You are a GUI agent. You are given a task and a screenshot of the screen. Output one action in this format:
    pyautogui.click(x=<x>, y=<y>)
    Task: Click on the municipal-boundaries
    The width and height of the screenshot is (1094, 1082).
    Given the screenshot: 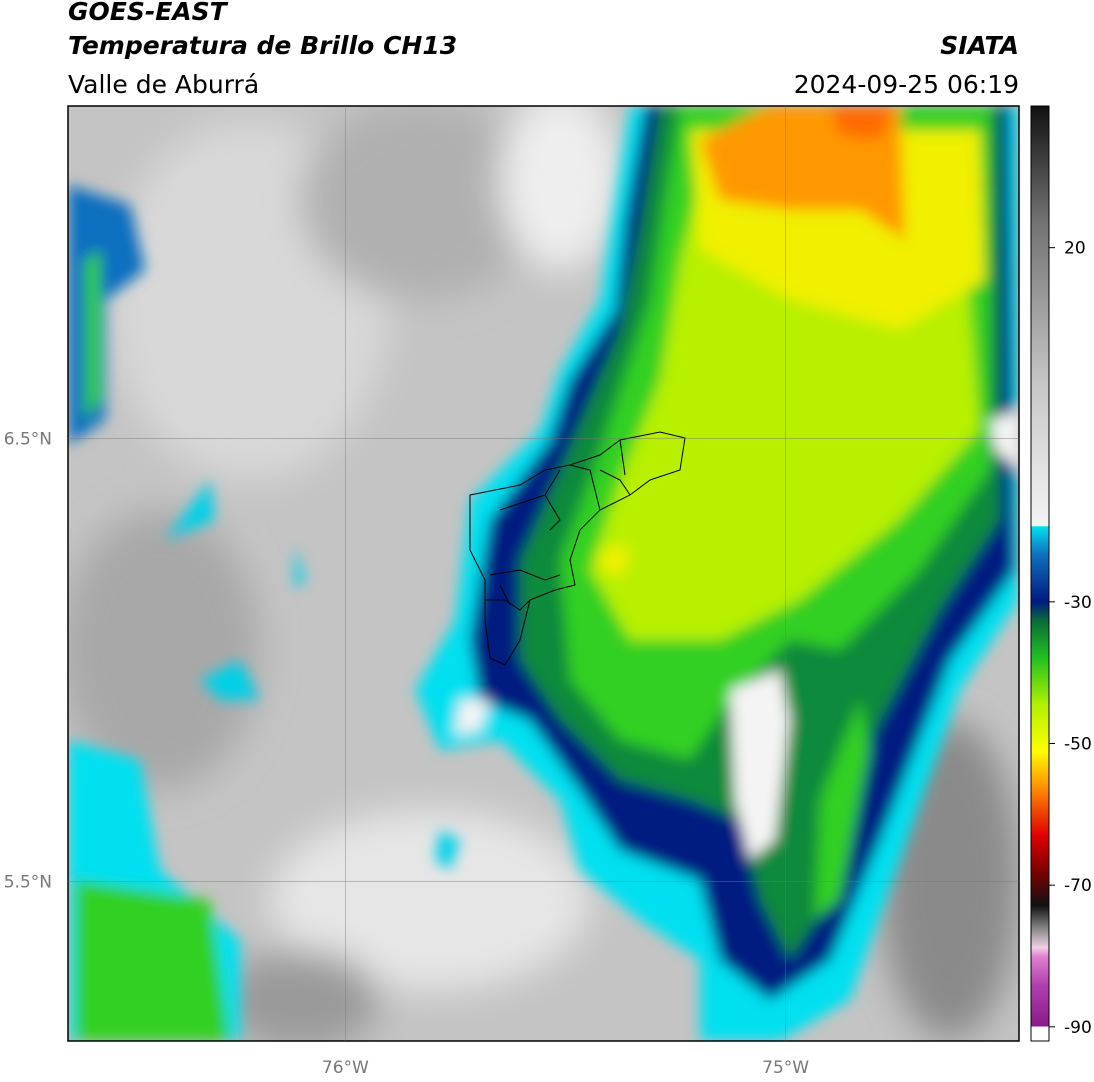 What is the action you would take?
    pyautogui.click(x=577, y=548)
    